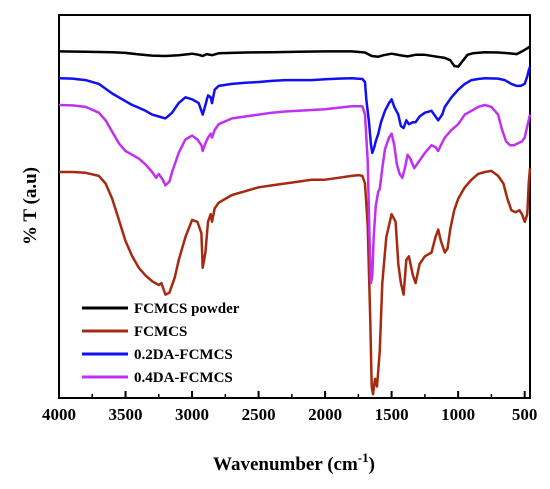  Describe the element at coordinates (160, 332) in the screenshot. I see `legend-label: FCMCS` at that location.